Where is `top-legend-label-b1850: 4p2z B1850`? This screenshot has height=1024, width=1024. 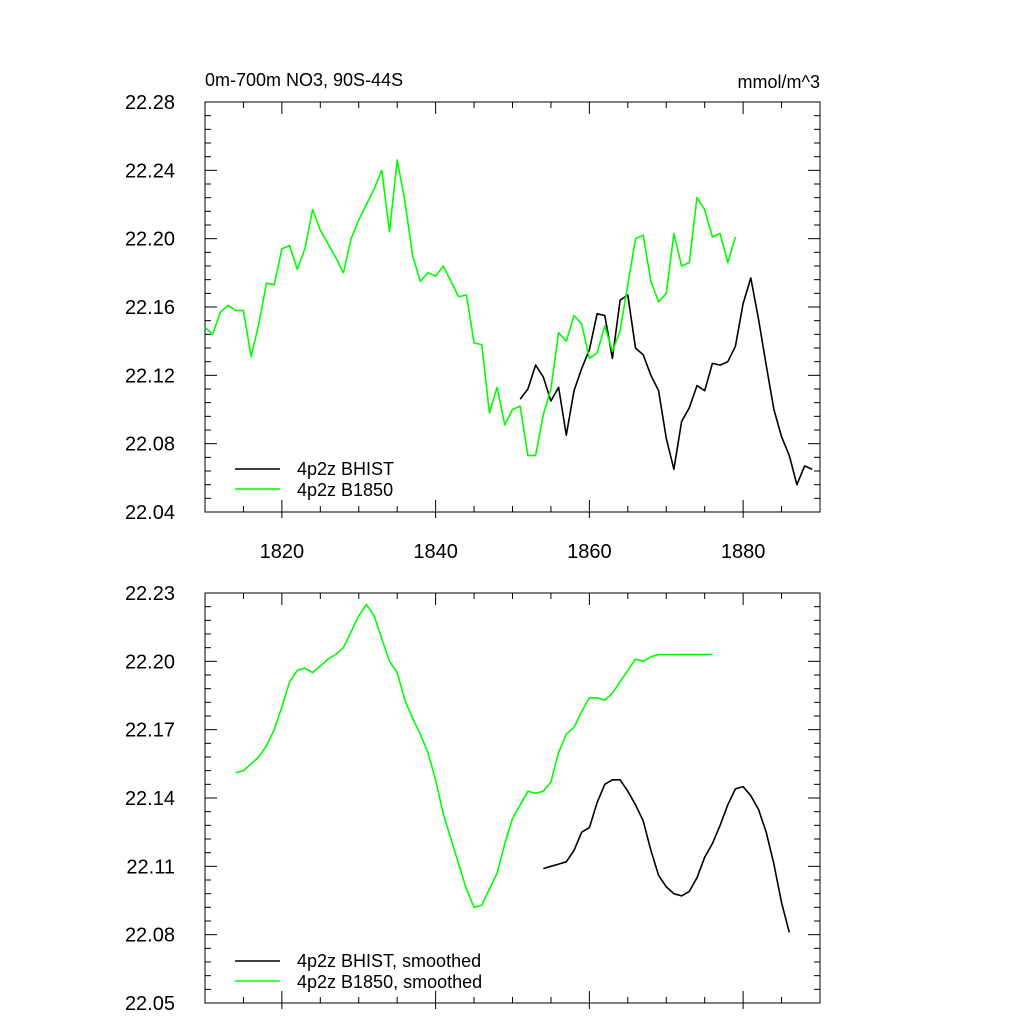 top-legend-label-b1850: 4p2z B1850 is located at coordinates (345, 490).